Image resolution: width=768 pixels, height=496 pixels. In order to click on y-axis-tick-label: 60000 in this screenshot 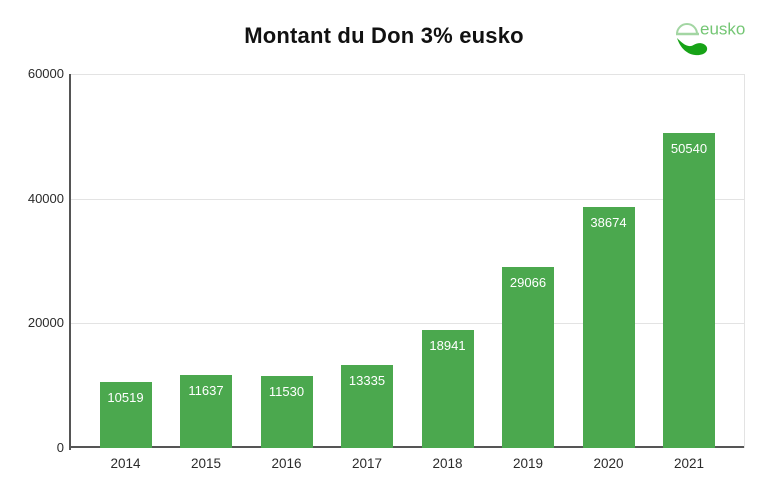, I will do `click(45, 73)`.